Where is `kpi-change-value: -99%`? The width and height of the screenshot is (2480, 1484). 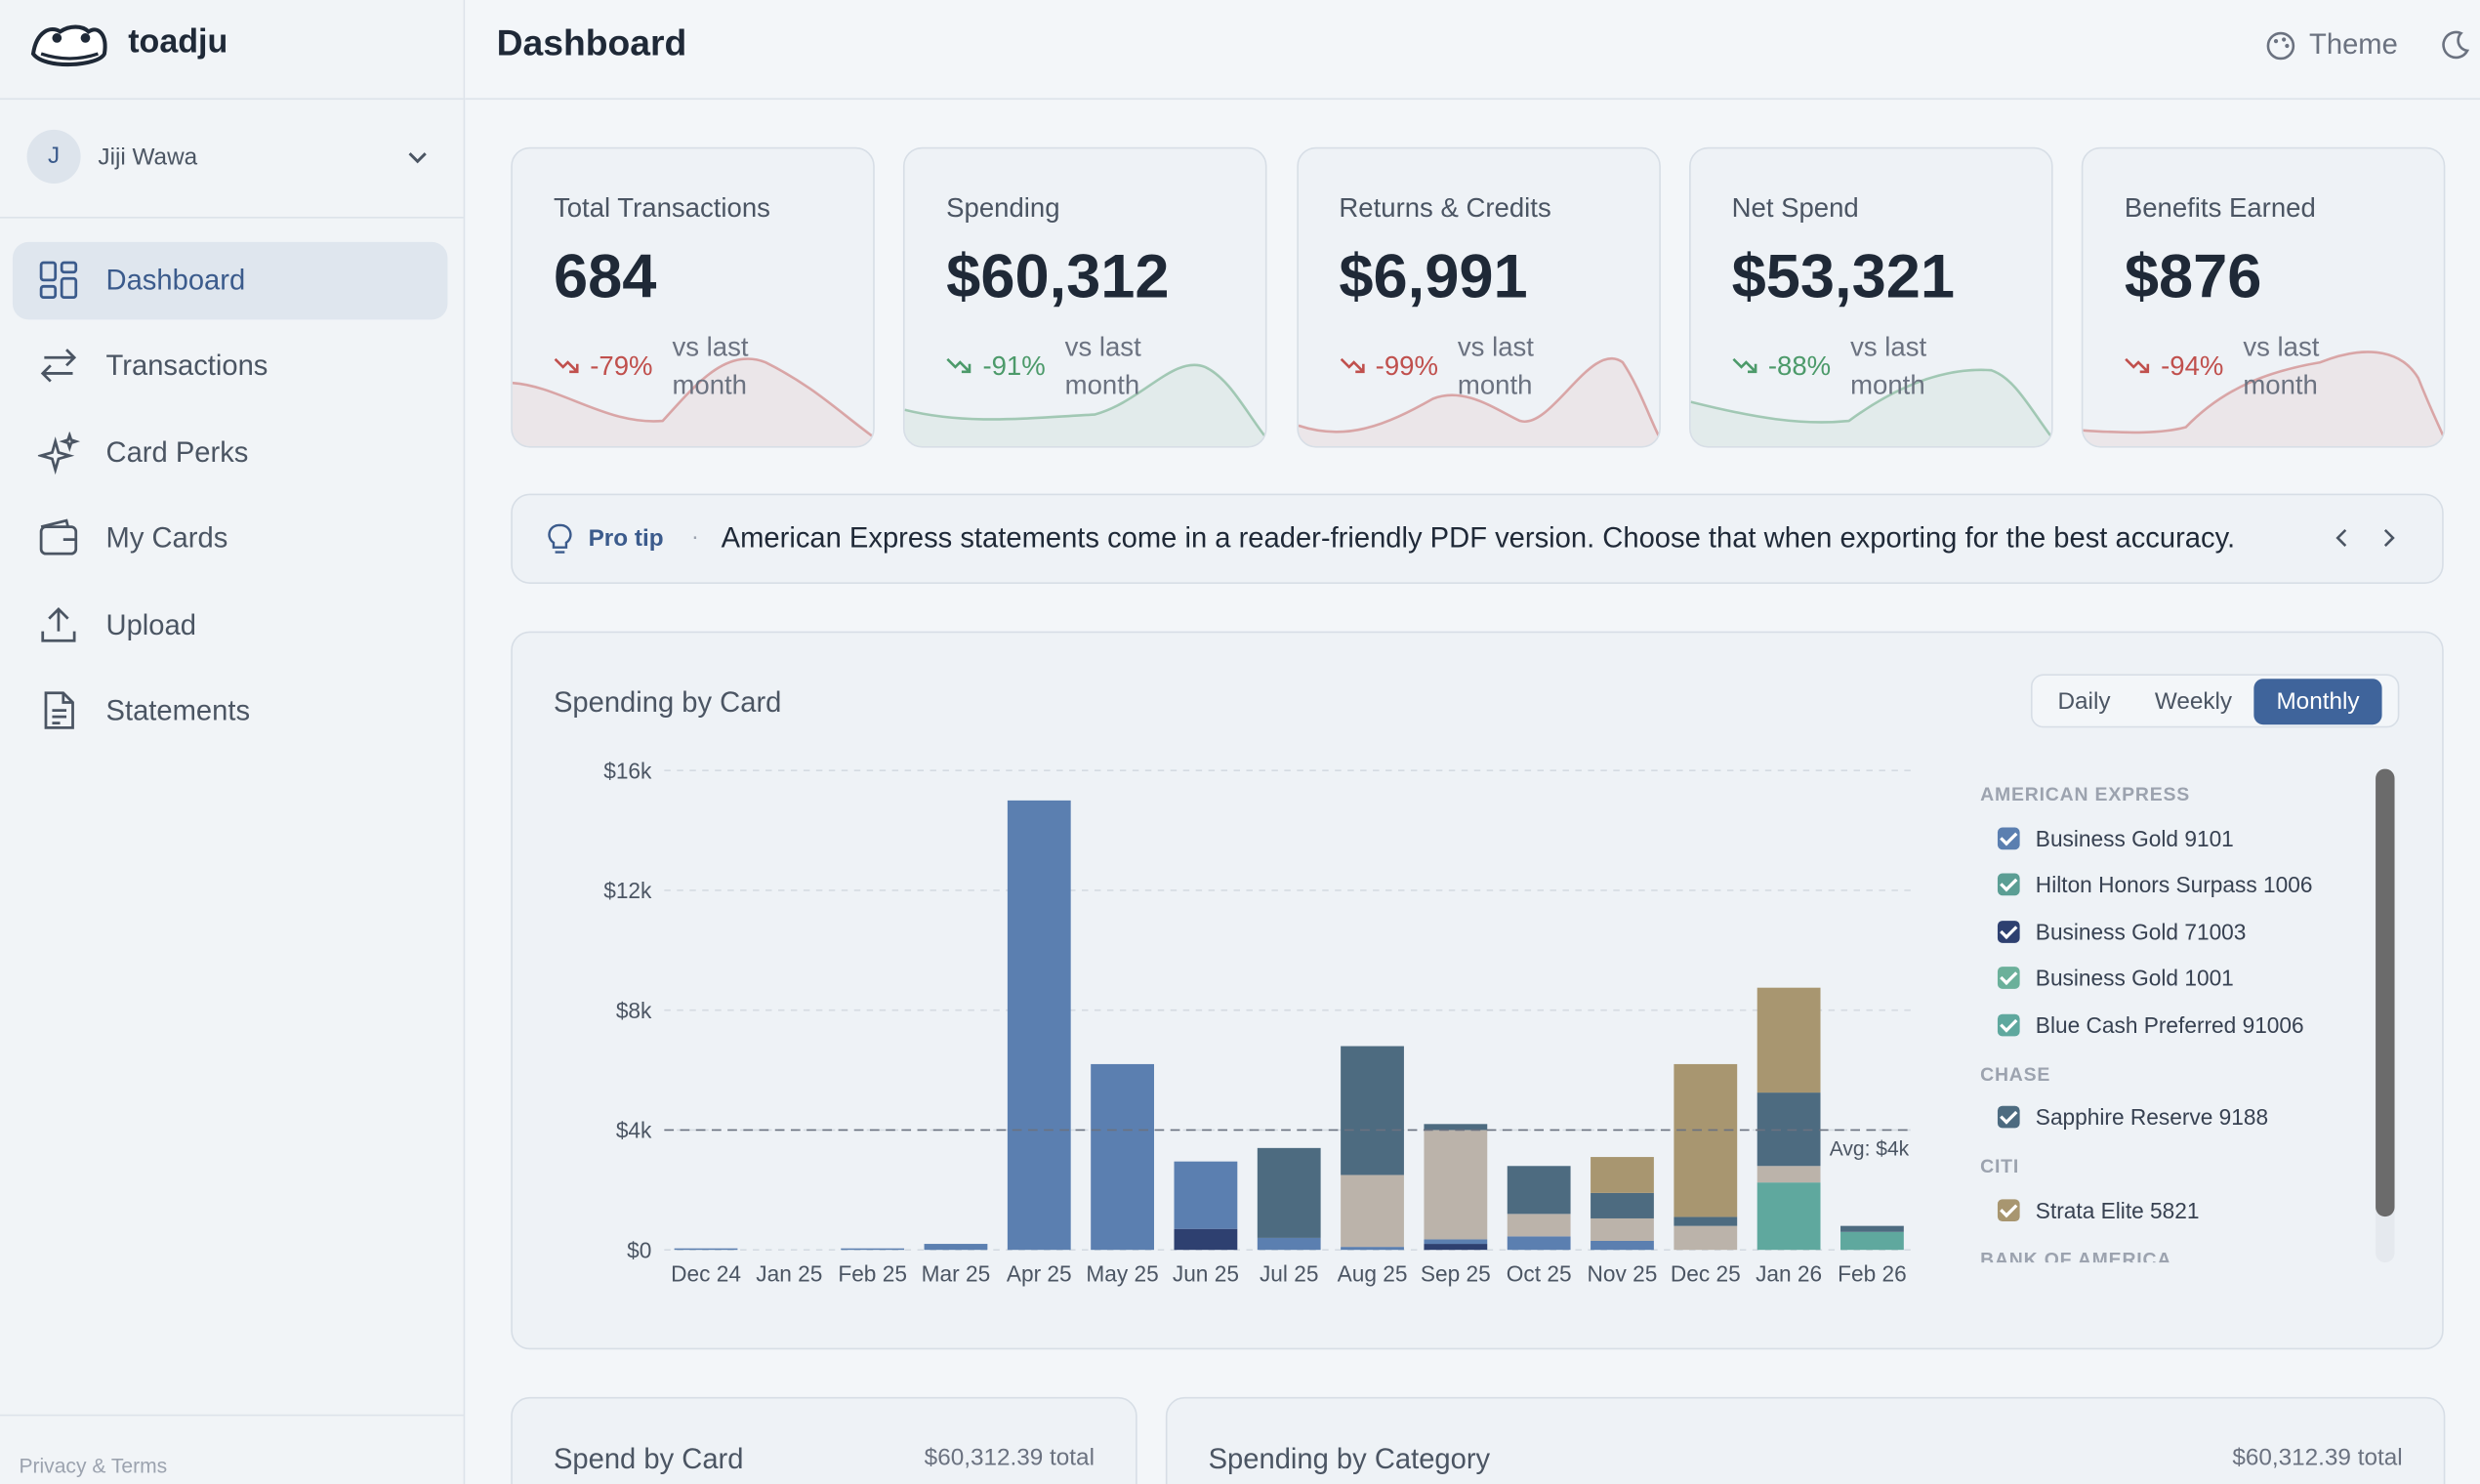 kpi-change-value: -99% is located at coordinates (1406, 366).